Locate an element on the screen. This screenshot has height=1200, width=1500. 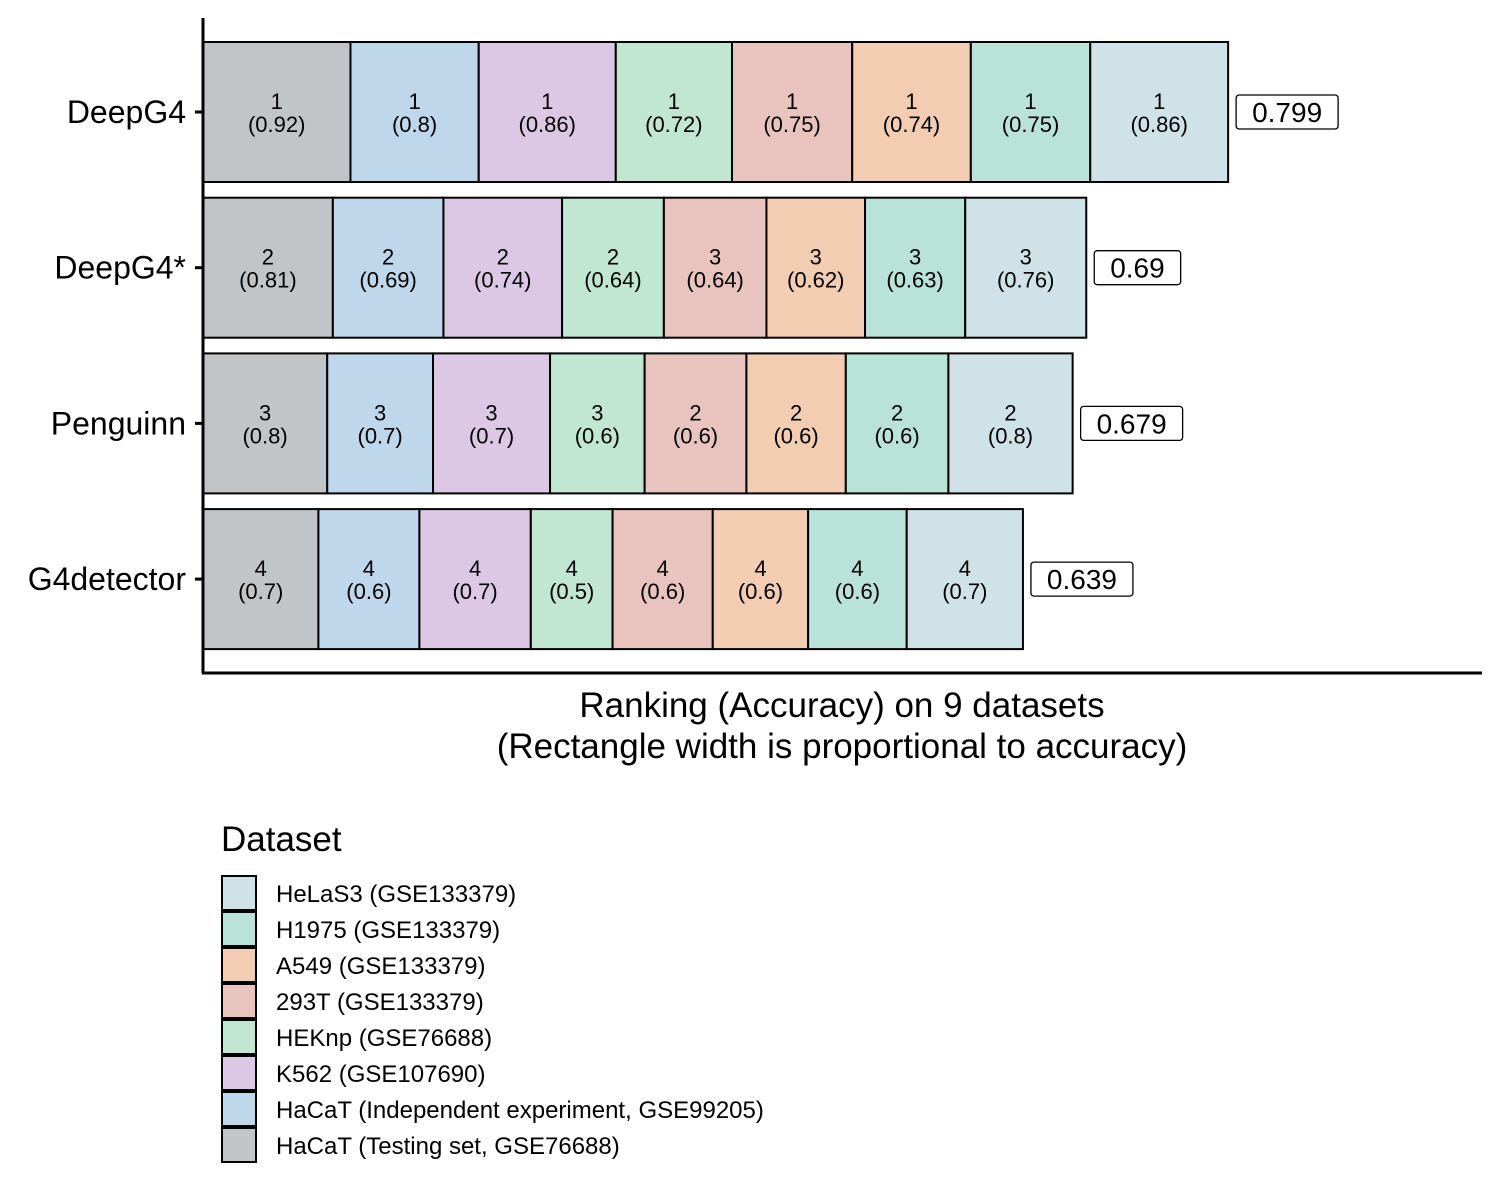
accuracy-label: (0.69) is located at coordinates (387, 280).